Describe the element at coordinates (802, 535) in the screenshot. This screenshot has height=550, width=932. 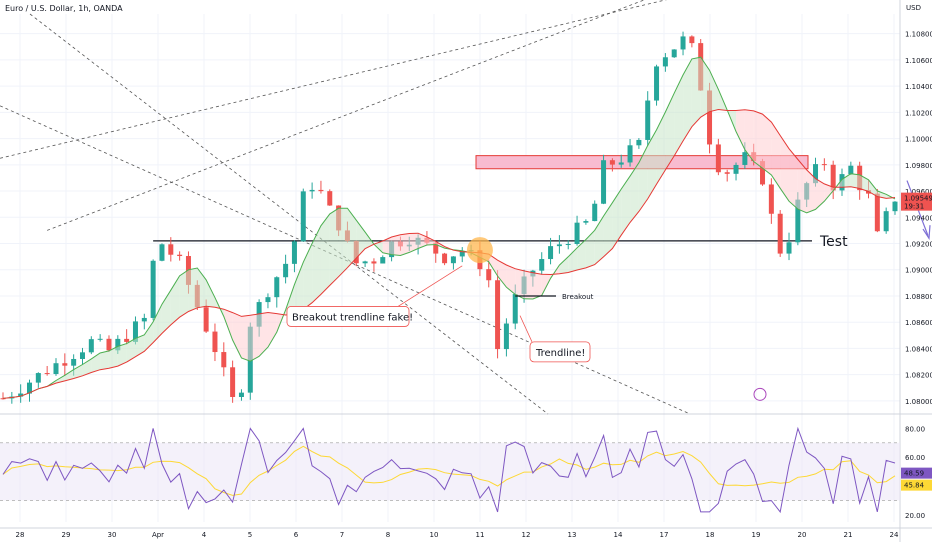
I see `time-tick-17: 20` at that location.